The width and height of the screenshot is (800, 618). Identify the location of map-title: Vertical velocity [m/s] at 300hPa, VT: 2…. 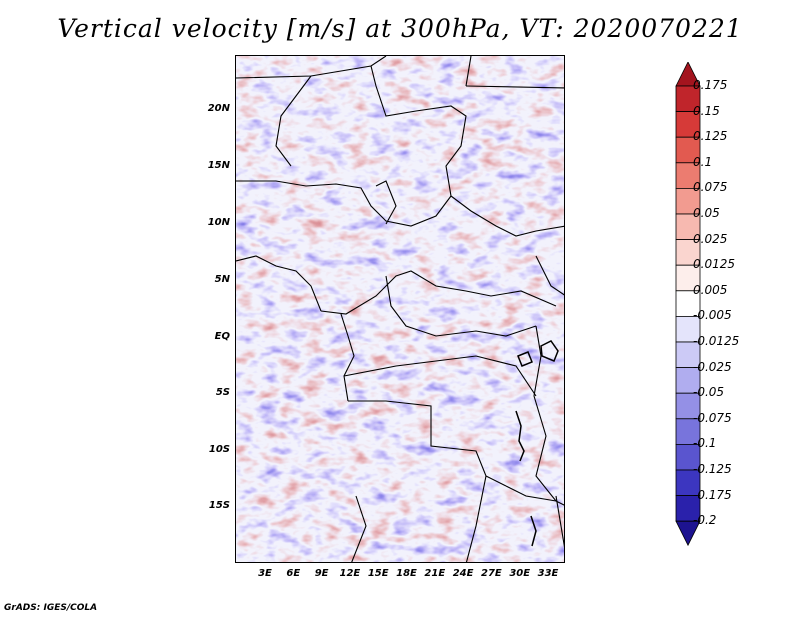
(400, 28).